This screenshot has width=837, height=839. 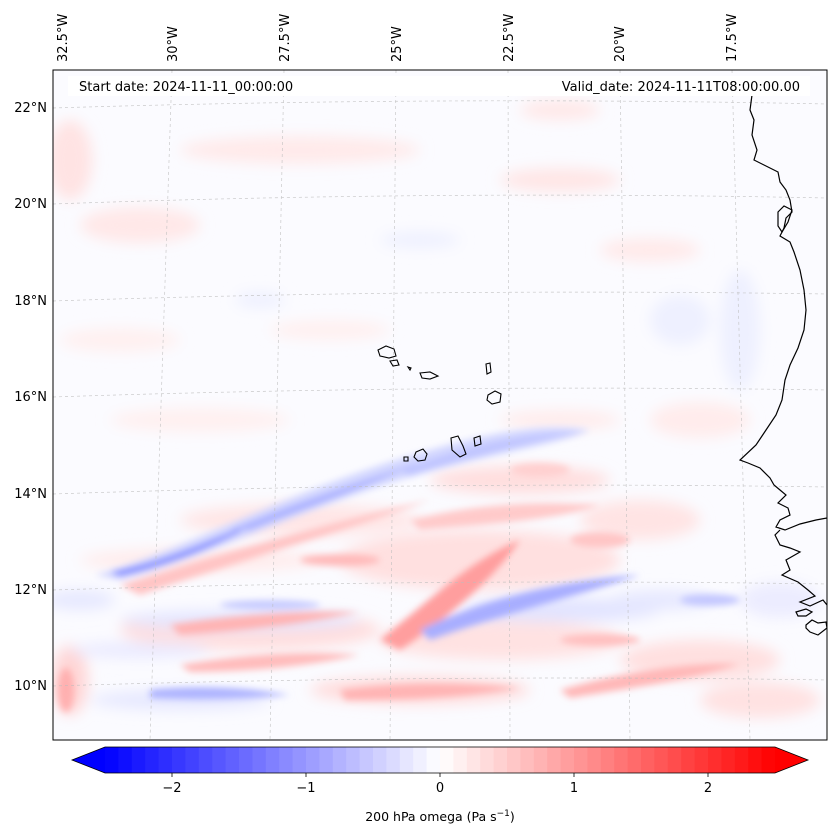 I want to click on colorbar-tick-label: 0, so click(x=440, y=788).